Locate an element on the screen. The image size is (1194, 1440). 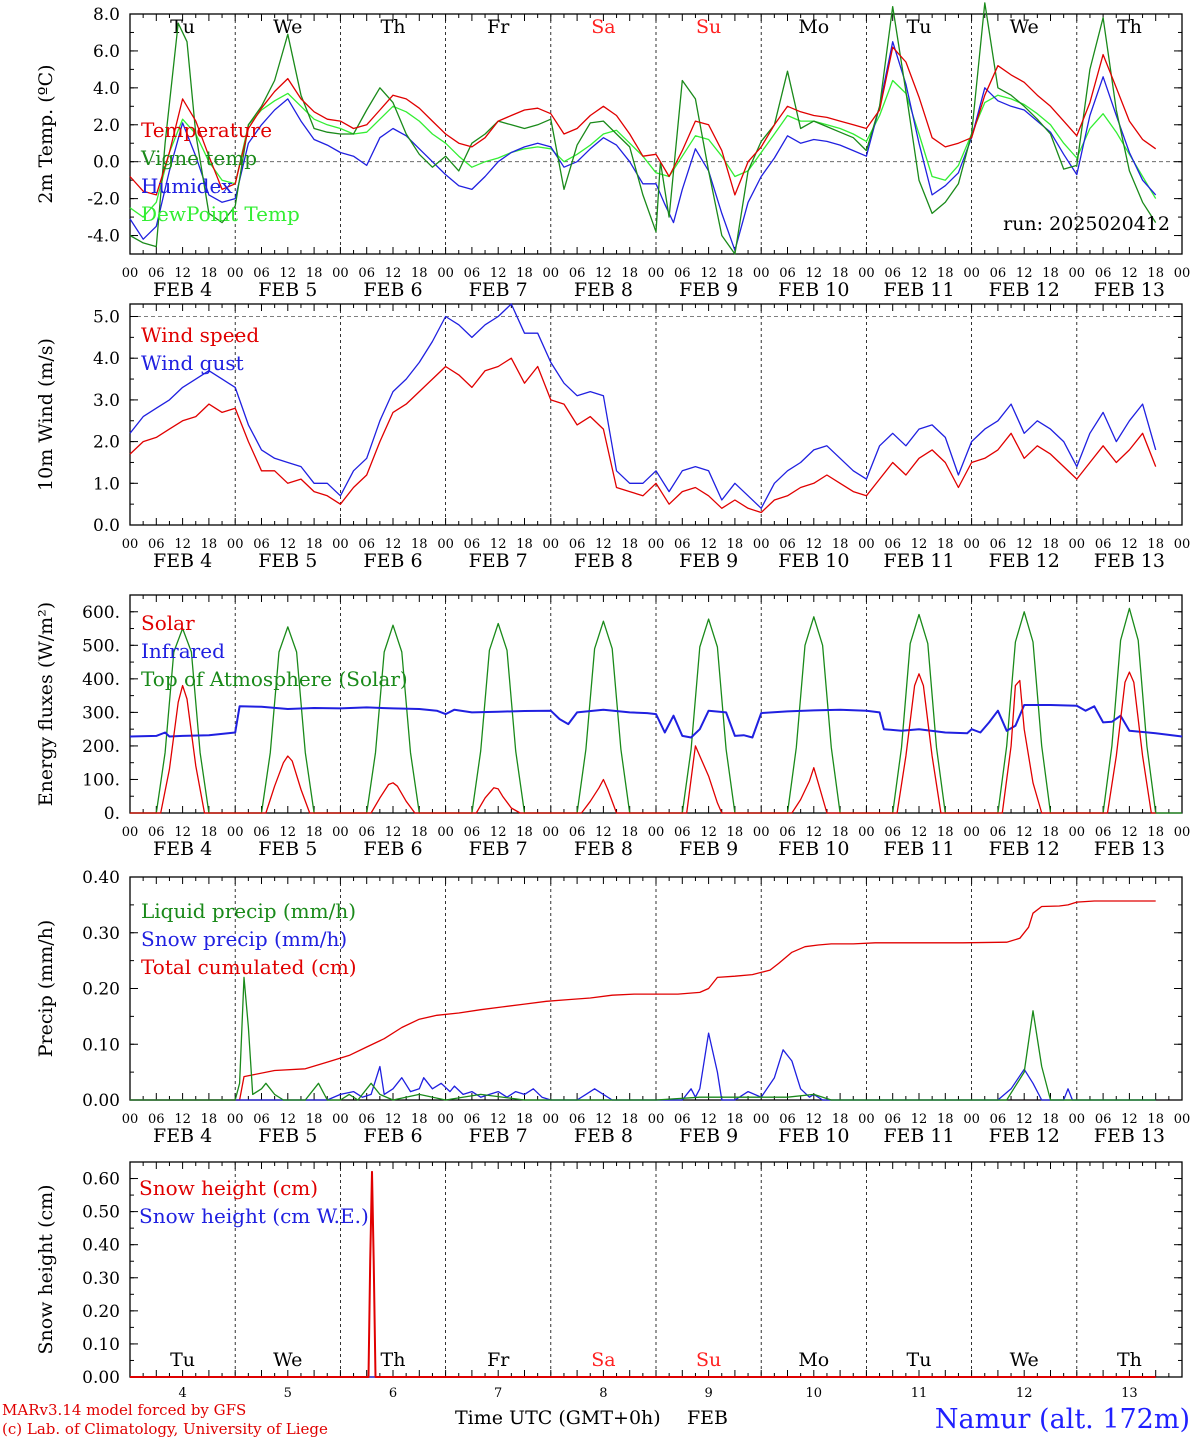
series-line-wind-gust is located at coordinates (643, 406).